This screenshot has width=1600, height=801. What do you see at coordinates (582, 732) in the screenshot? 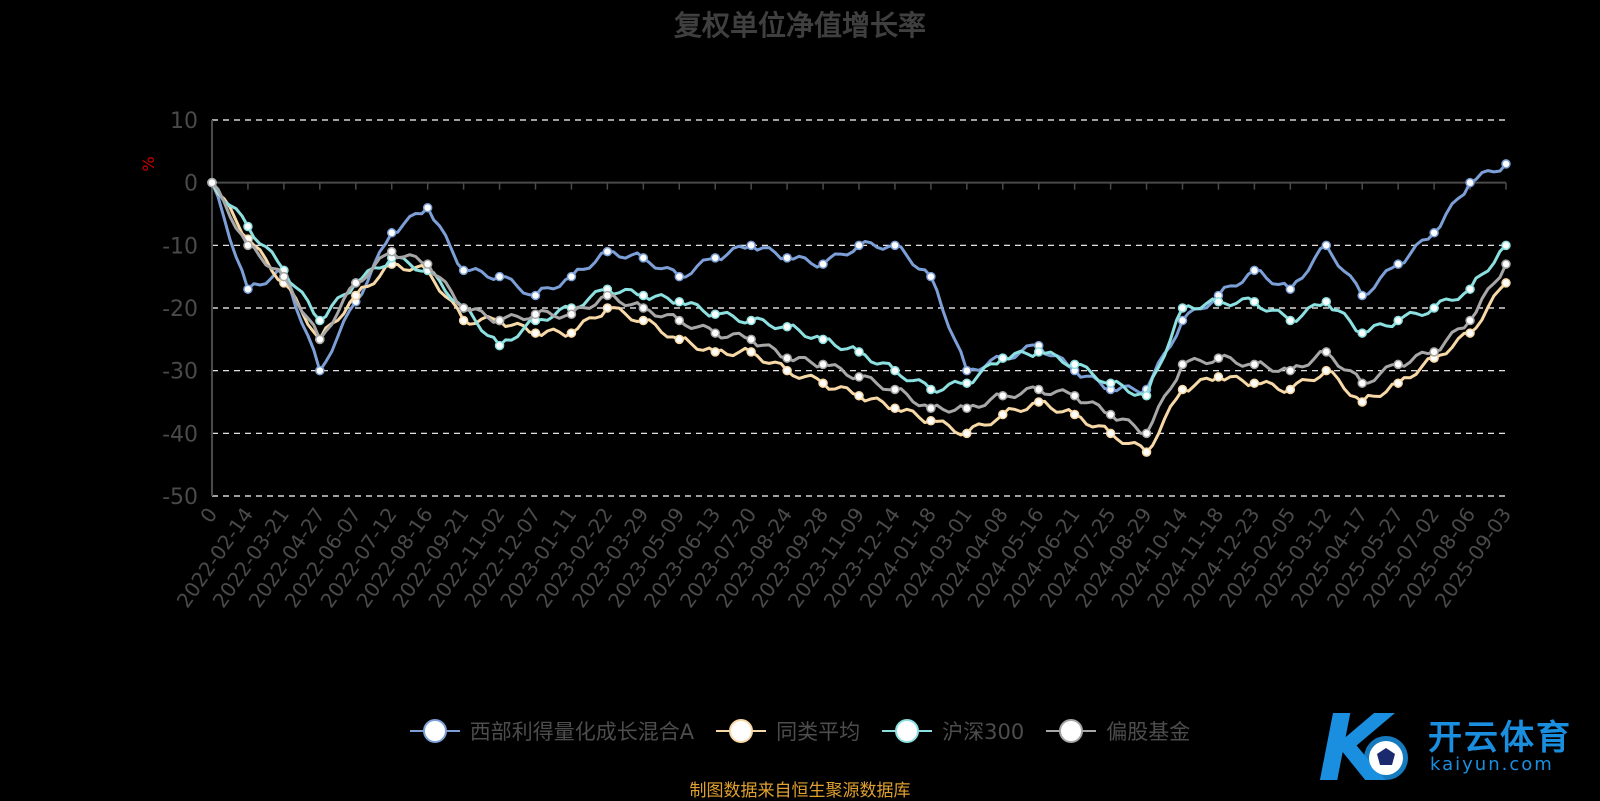
I see `legend-label: 西部利得量化成长混合A` at bounding box center [582, 732].